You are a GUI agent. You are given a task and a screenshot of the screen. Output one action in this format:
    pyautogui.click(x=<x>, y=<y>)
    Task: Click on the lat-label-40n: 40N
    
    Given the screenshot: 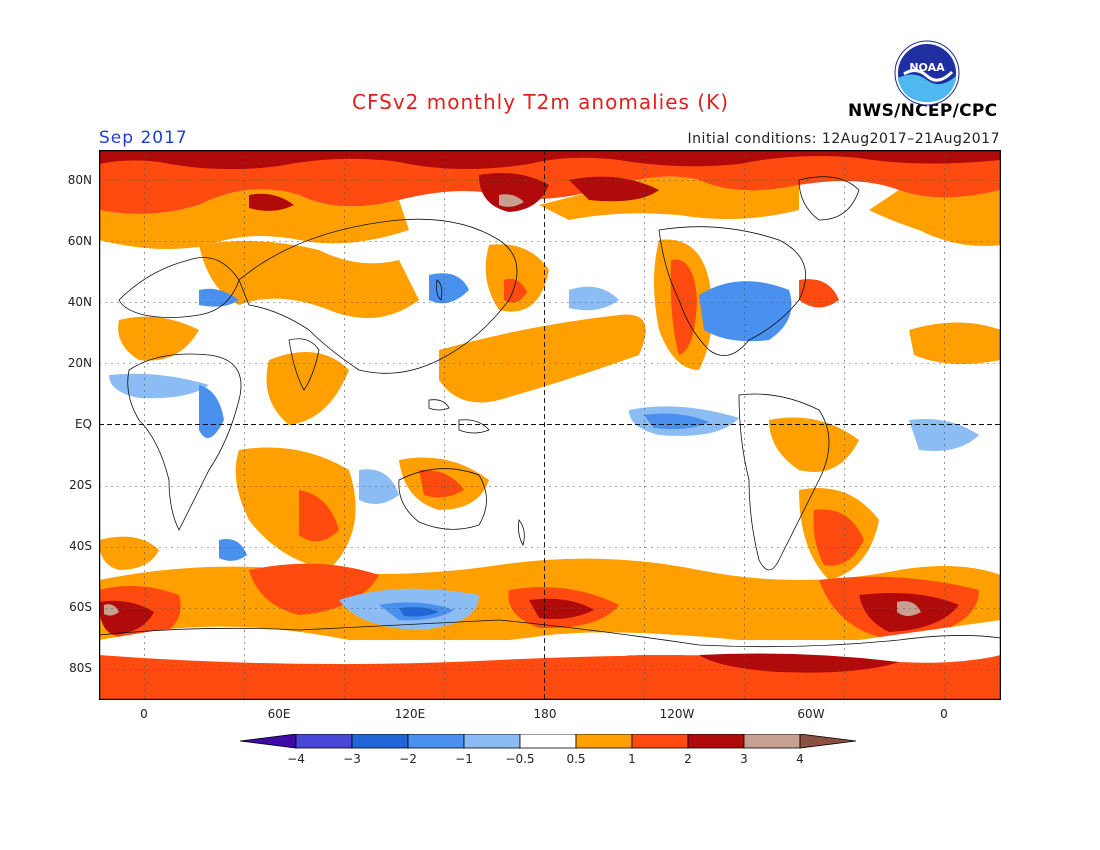 What is the action you would take?
    pyautogui.click(x=79, y=302)
    